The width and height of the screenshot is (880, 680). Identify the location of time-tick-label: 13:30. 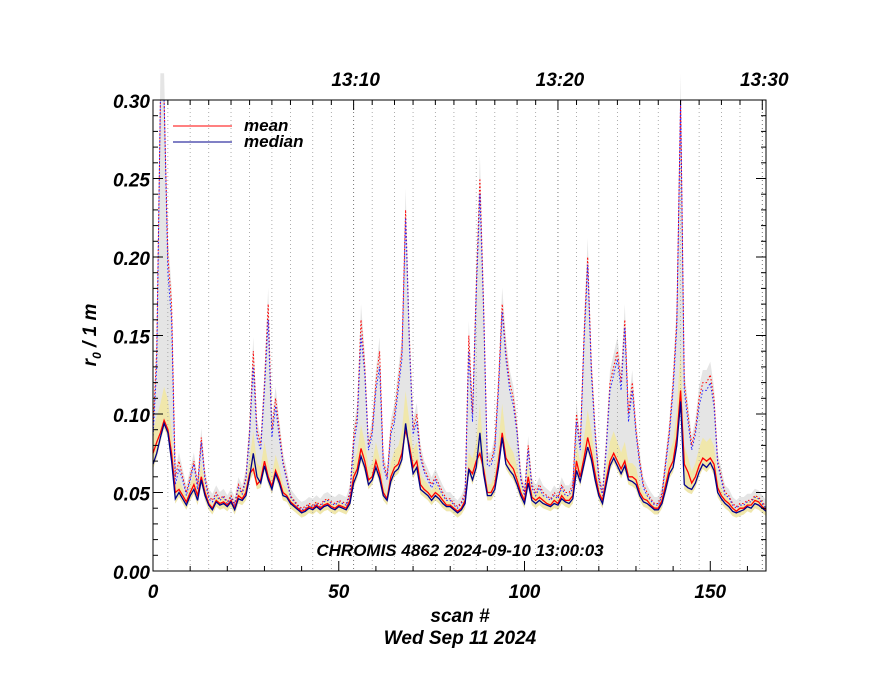
(764, 80).